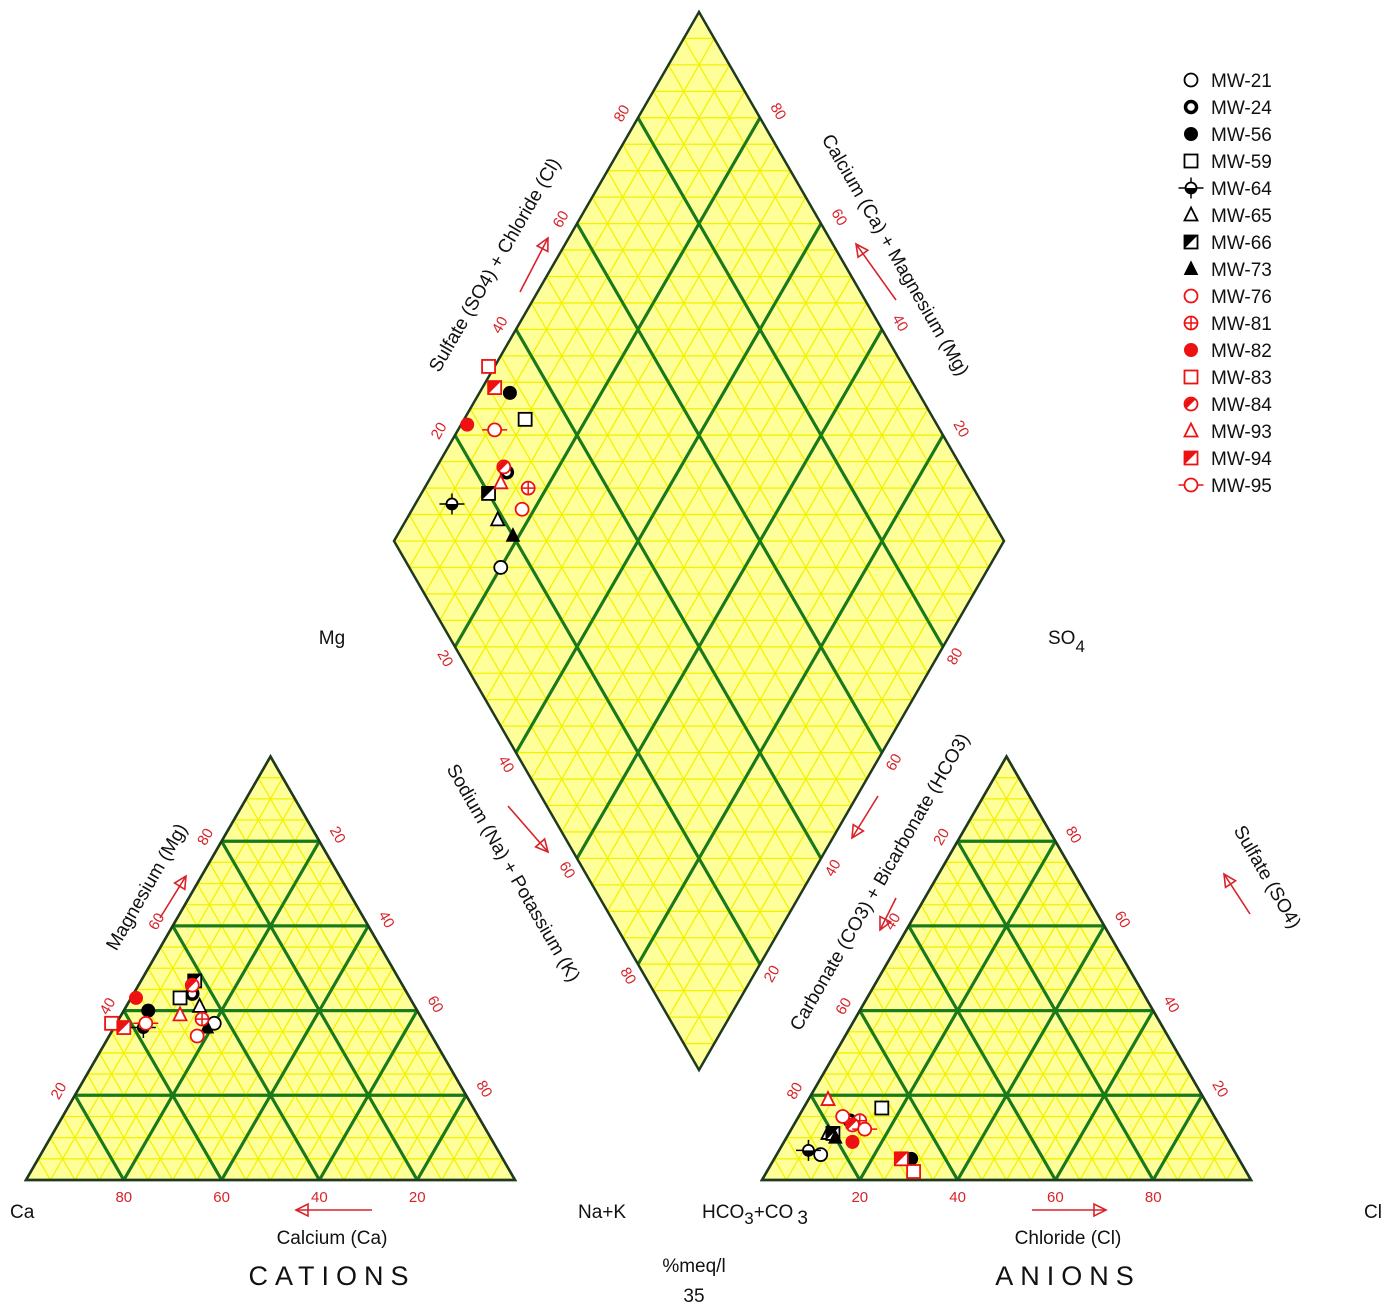  Describe the element at coordinates (417, 1197) in the screenshot. I see `cation-tick-bottom: 20` at that location.